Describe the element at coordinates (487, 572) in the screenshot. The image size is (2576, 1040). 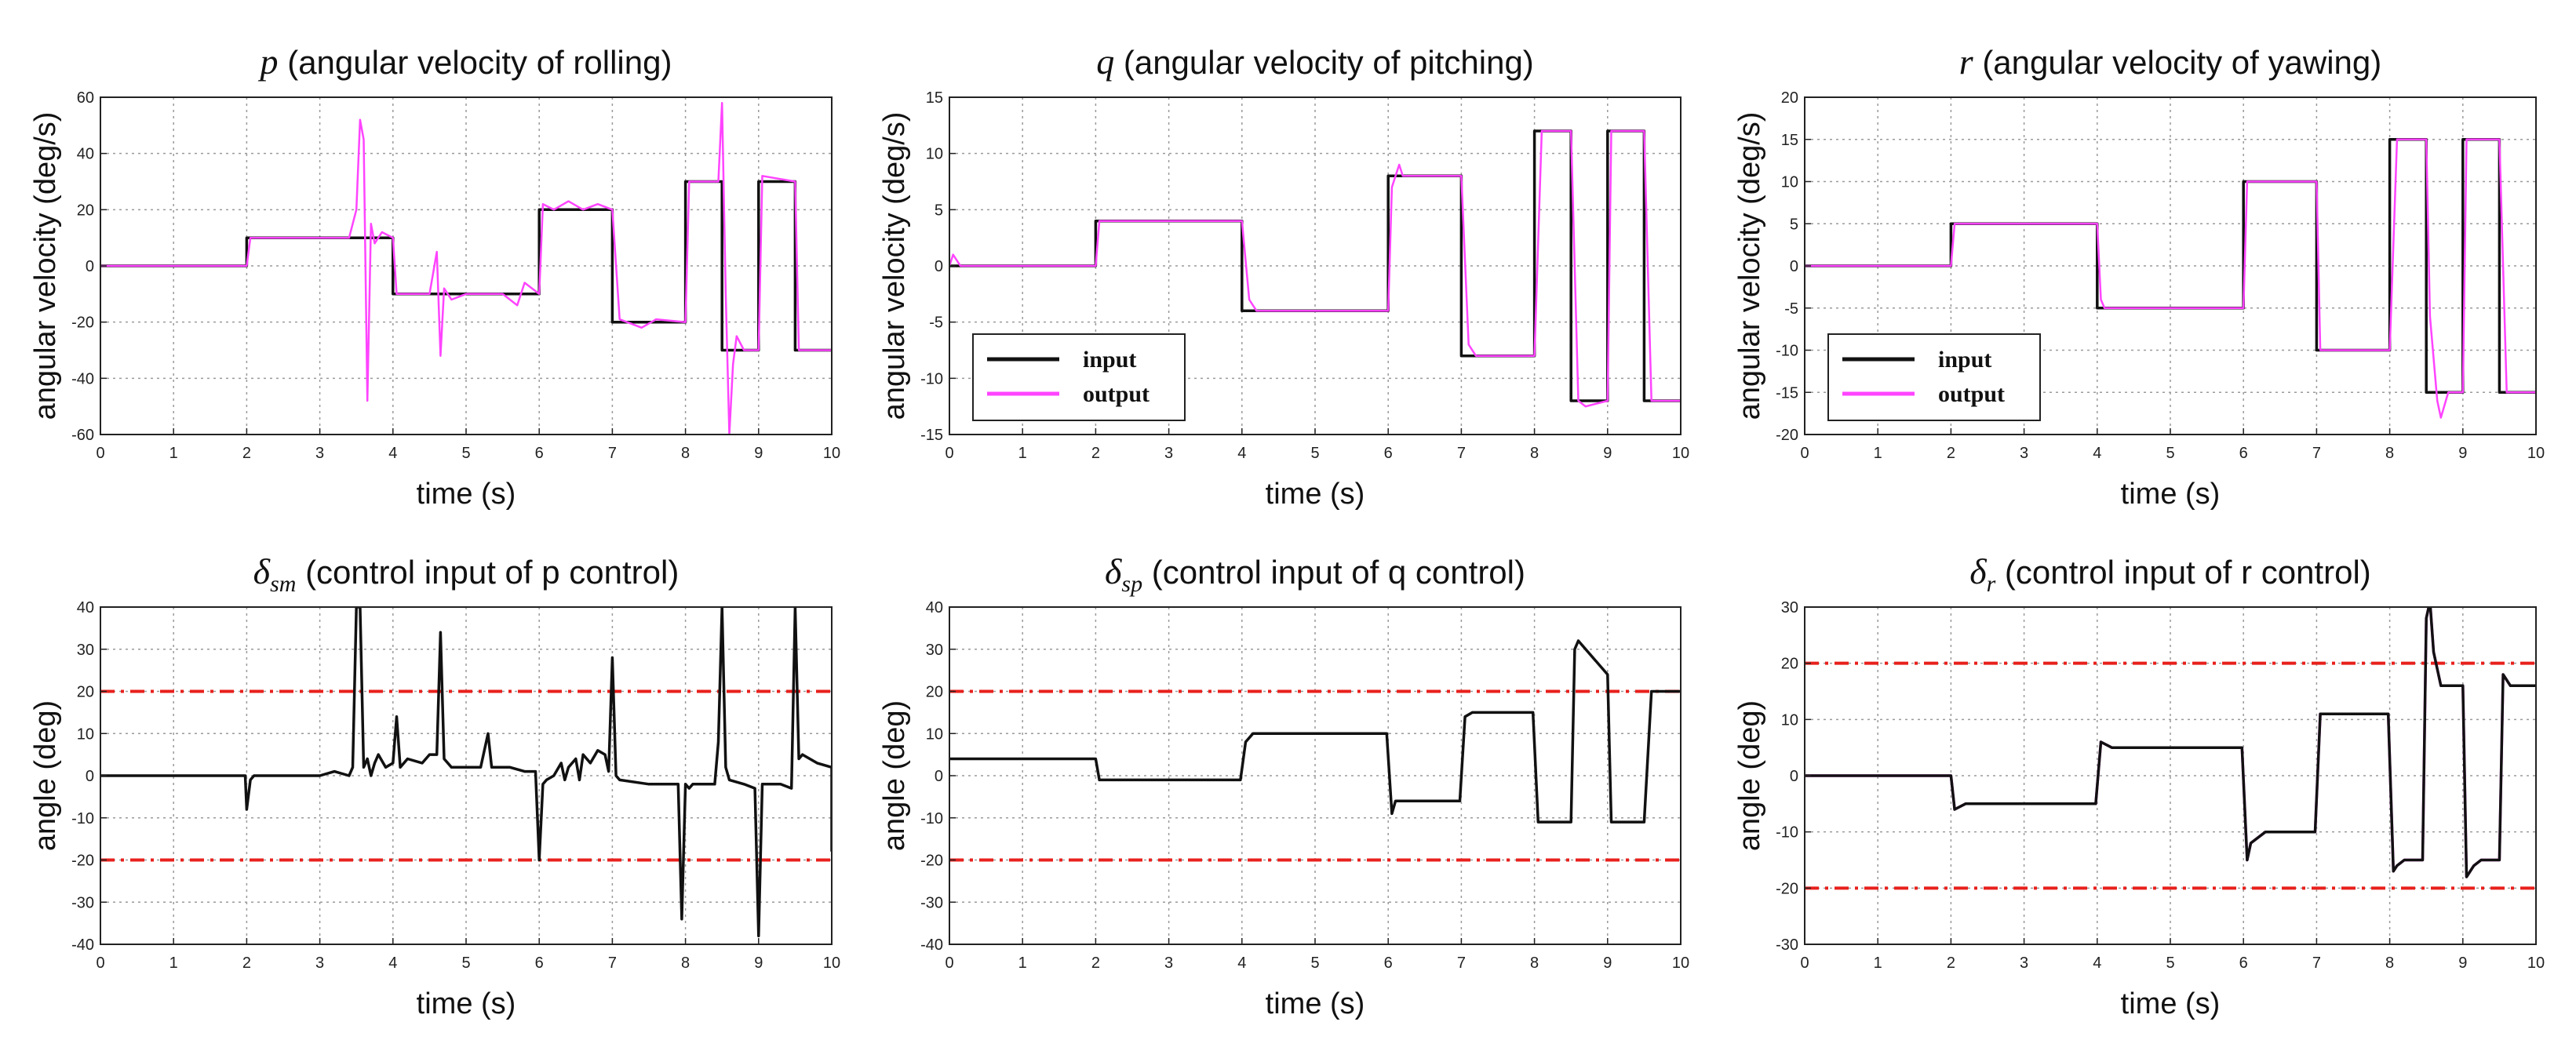
I see `title-text: (control input of p control)` at that location.